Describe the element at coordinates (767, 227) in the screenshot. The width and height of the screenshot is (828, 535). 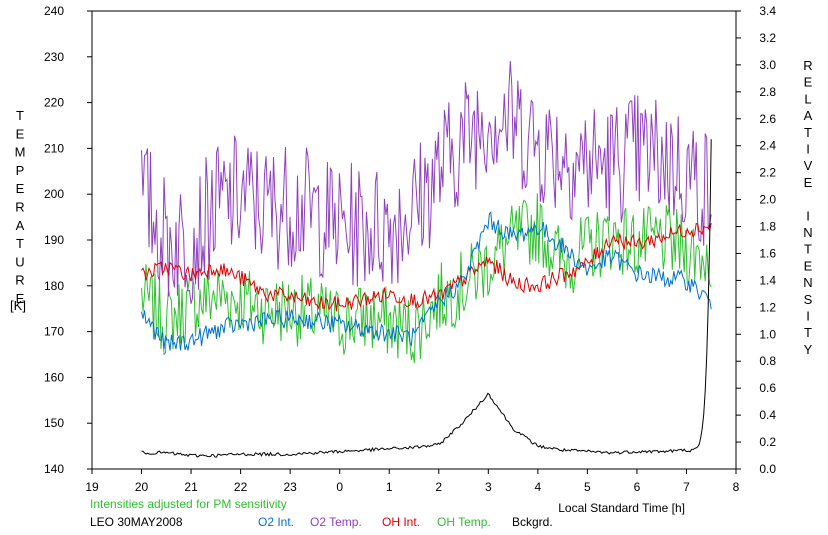
I see `y-right-tick-label: 1.8` at that location.